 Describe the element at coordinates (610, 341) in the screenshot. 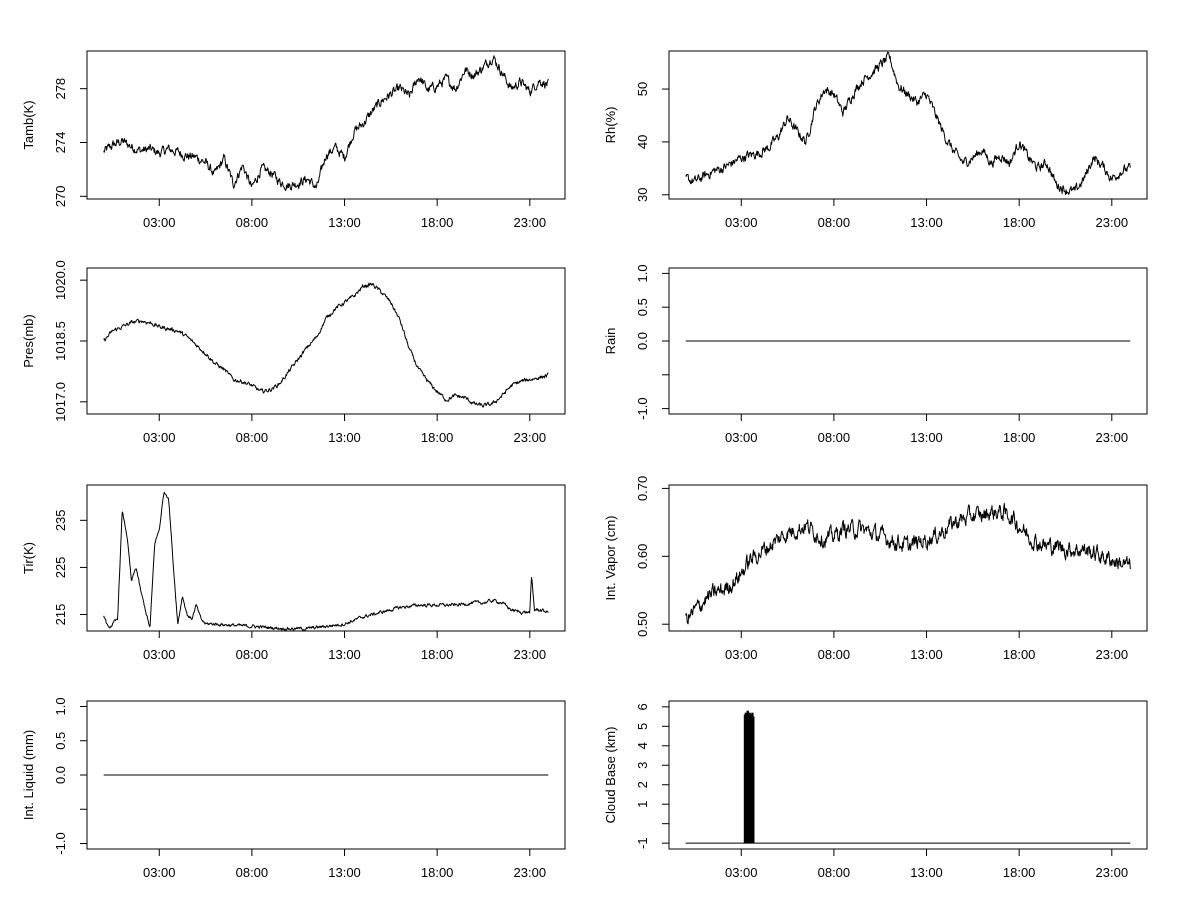

I see `y-axis-title: Rain` at that location.